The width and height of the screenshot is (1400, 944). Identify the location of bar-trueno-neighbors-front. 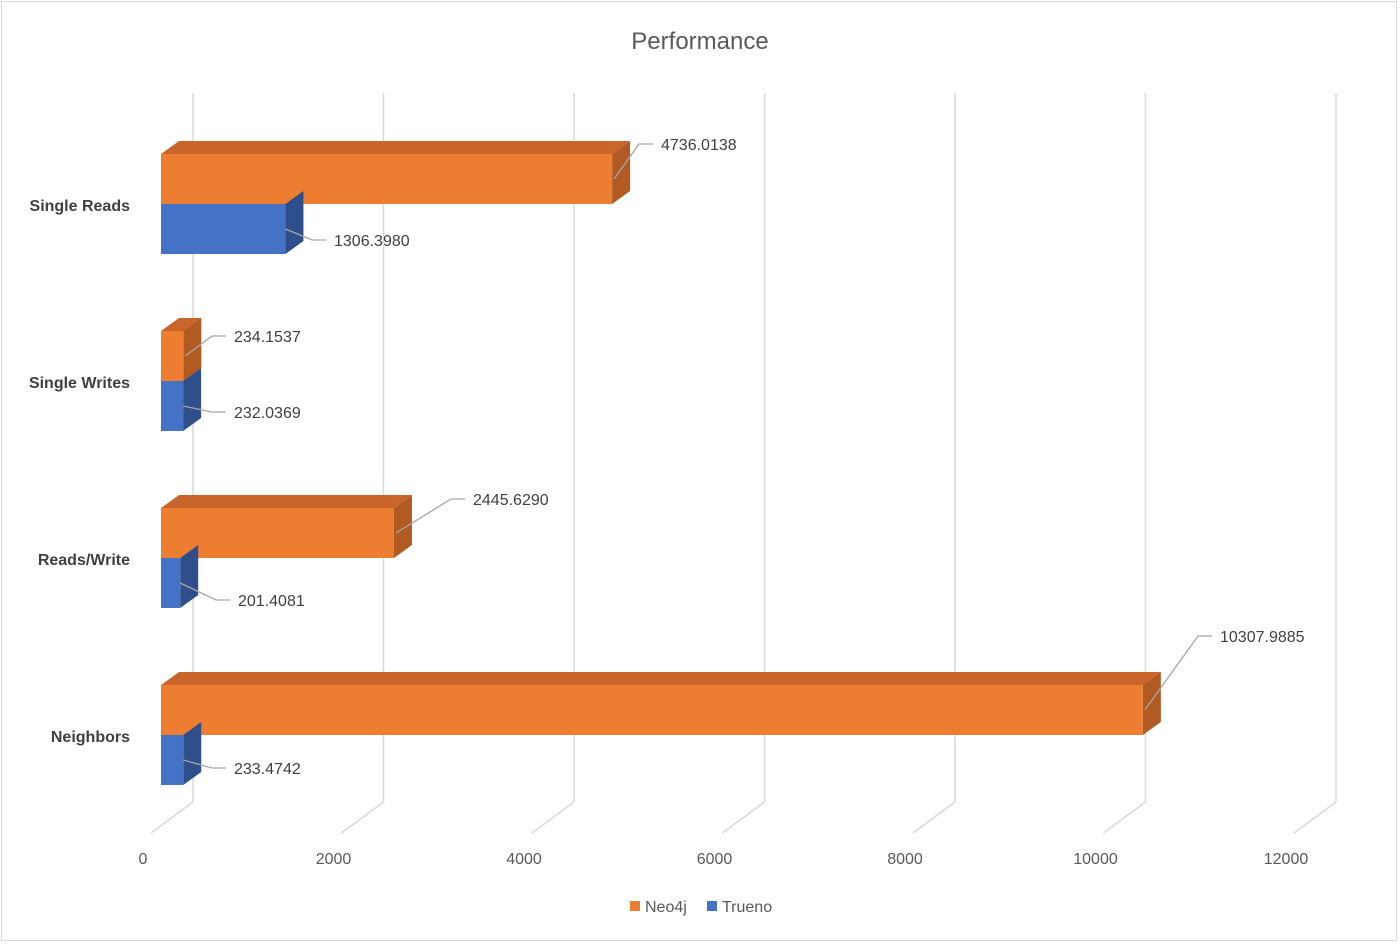
(172, 760).